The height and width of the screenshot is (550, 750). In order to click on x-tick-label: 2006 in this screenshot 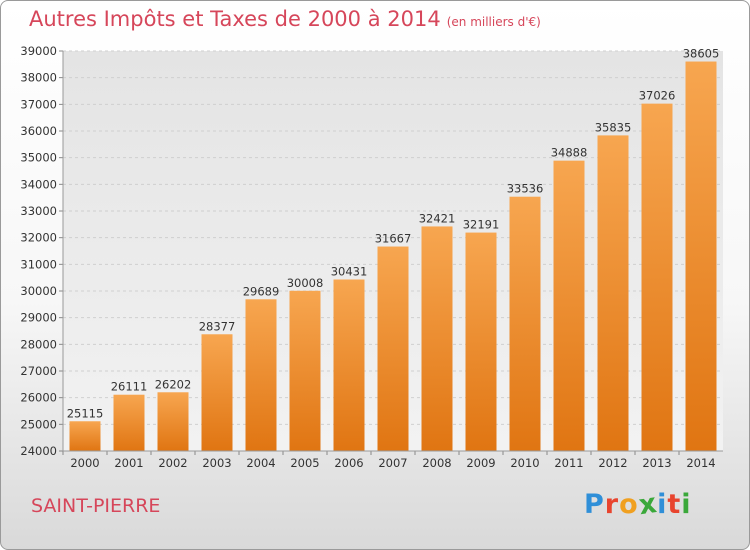, I will do `click(348, 463)`.